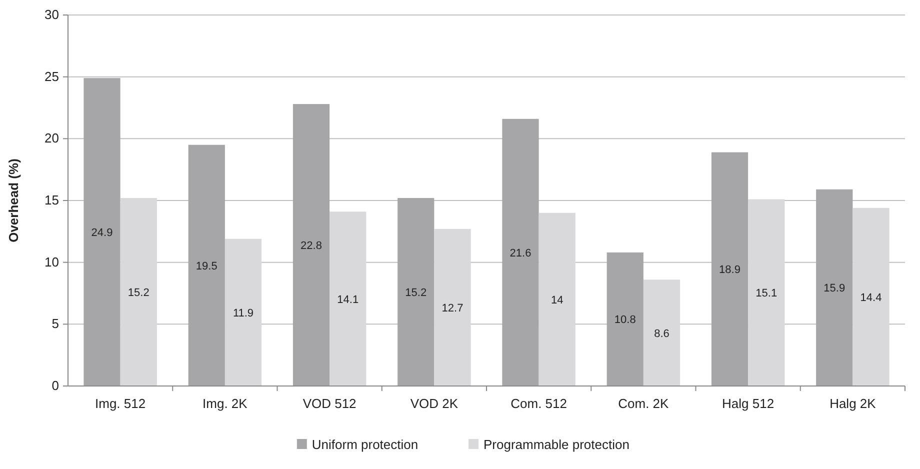 The image size is (920, 469). I want to click on data-label: 14.4, so click(871, 298).